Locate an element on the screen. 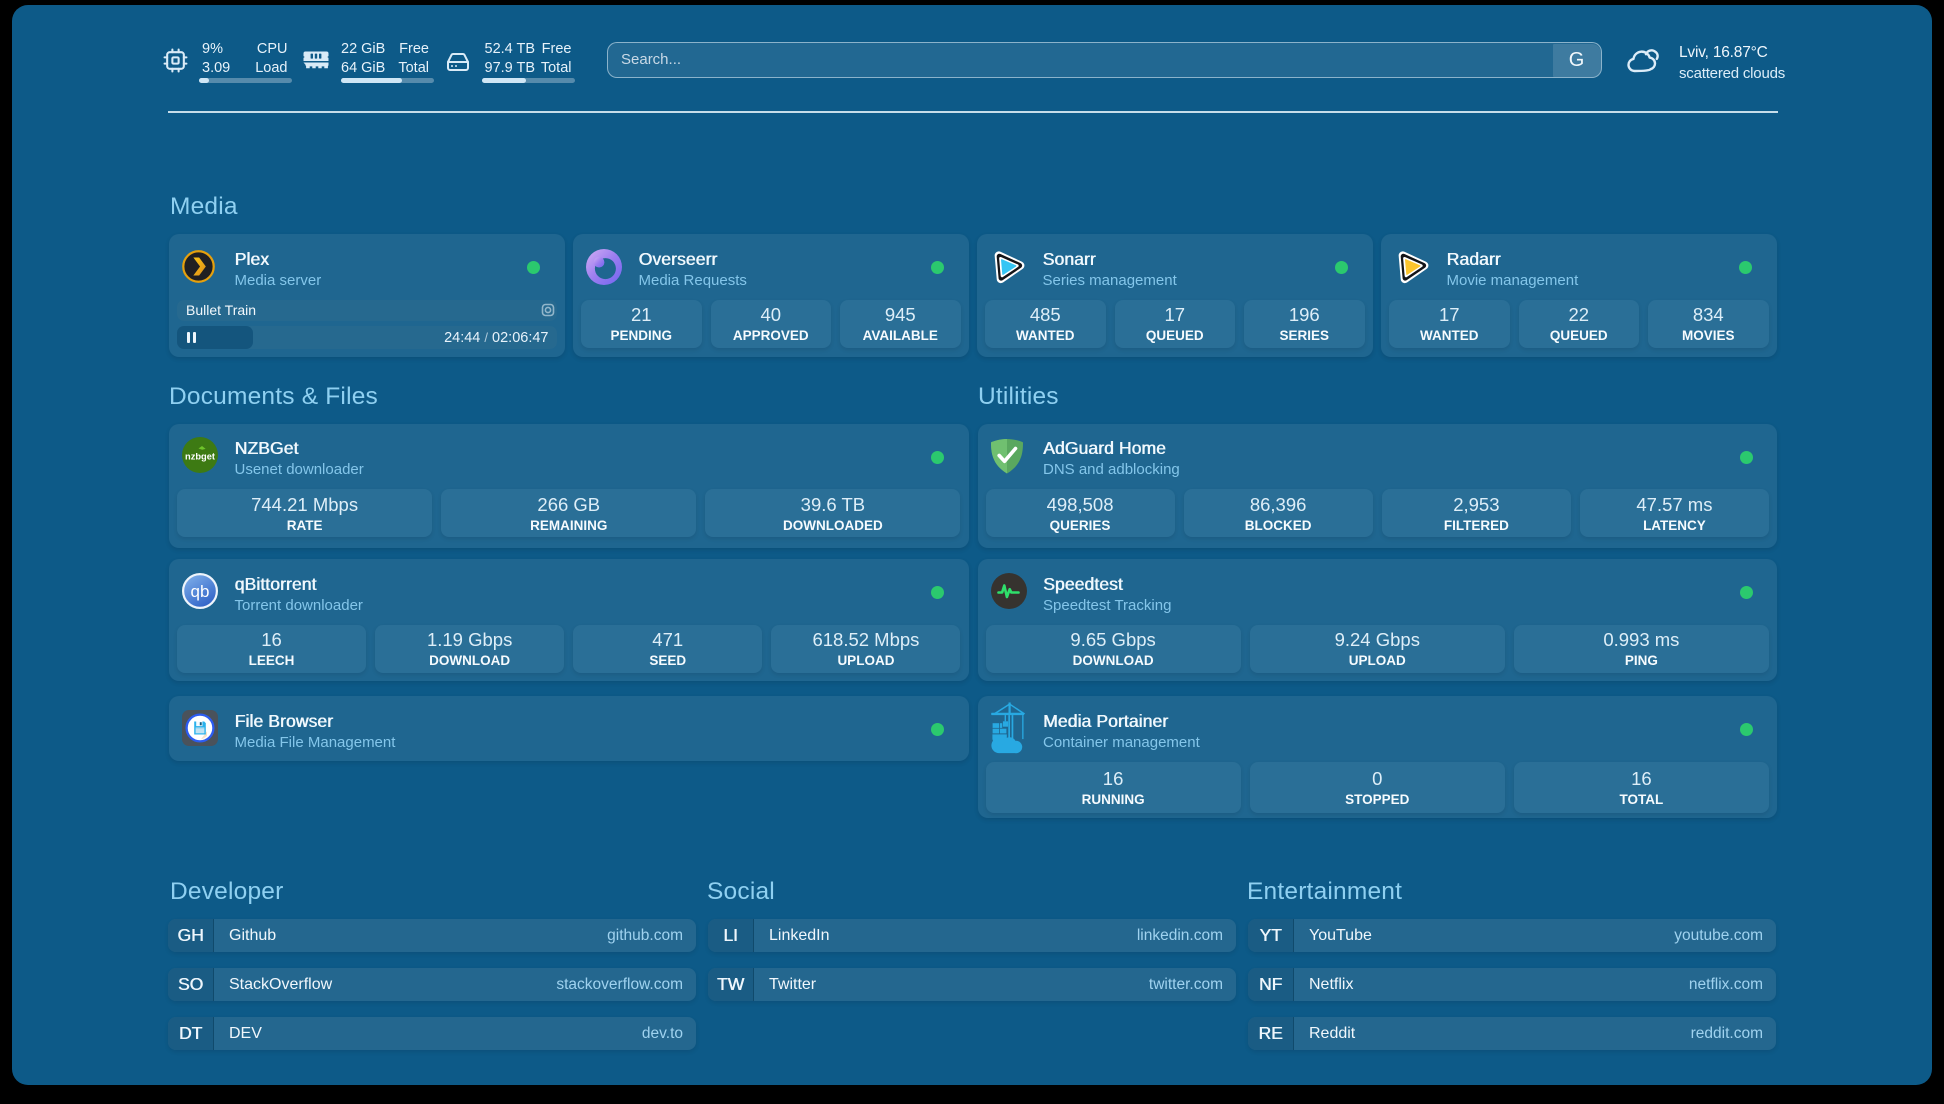 This screenshot has width=1944, height=1104. svg-text: qb is located at coordinates (200, 591).